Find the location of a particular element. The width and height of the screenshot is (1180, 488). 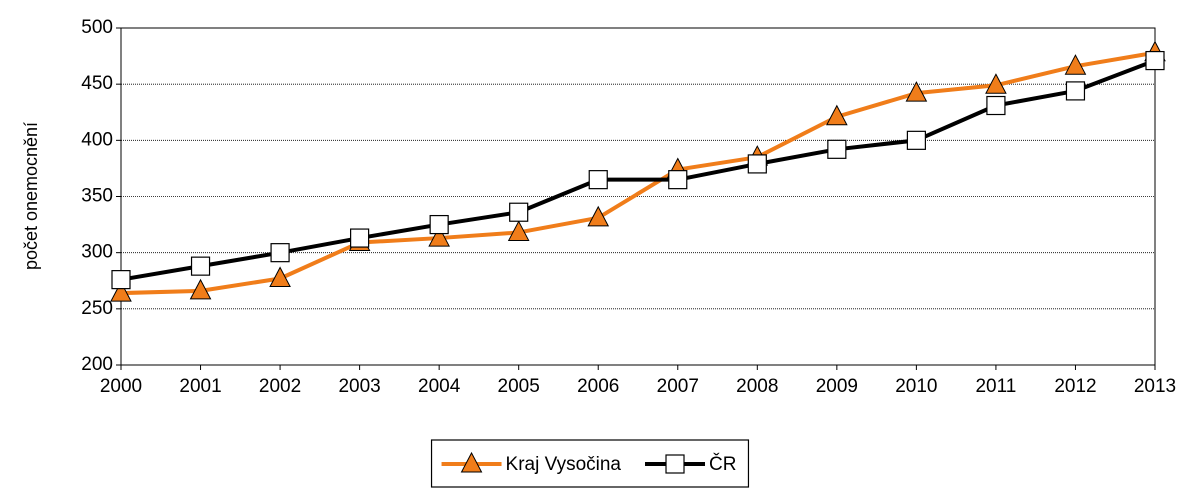

x-tick-label: 2007 is located at coordinates (678, 386).